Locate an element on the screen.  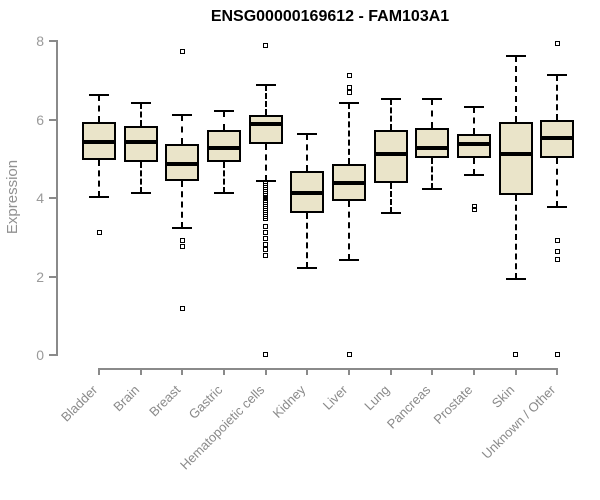
x-category-label: Skin is located at coordinates (502, 396).